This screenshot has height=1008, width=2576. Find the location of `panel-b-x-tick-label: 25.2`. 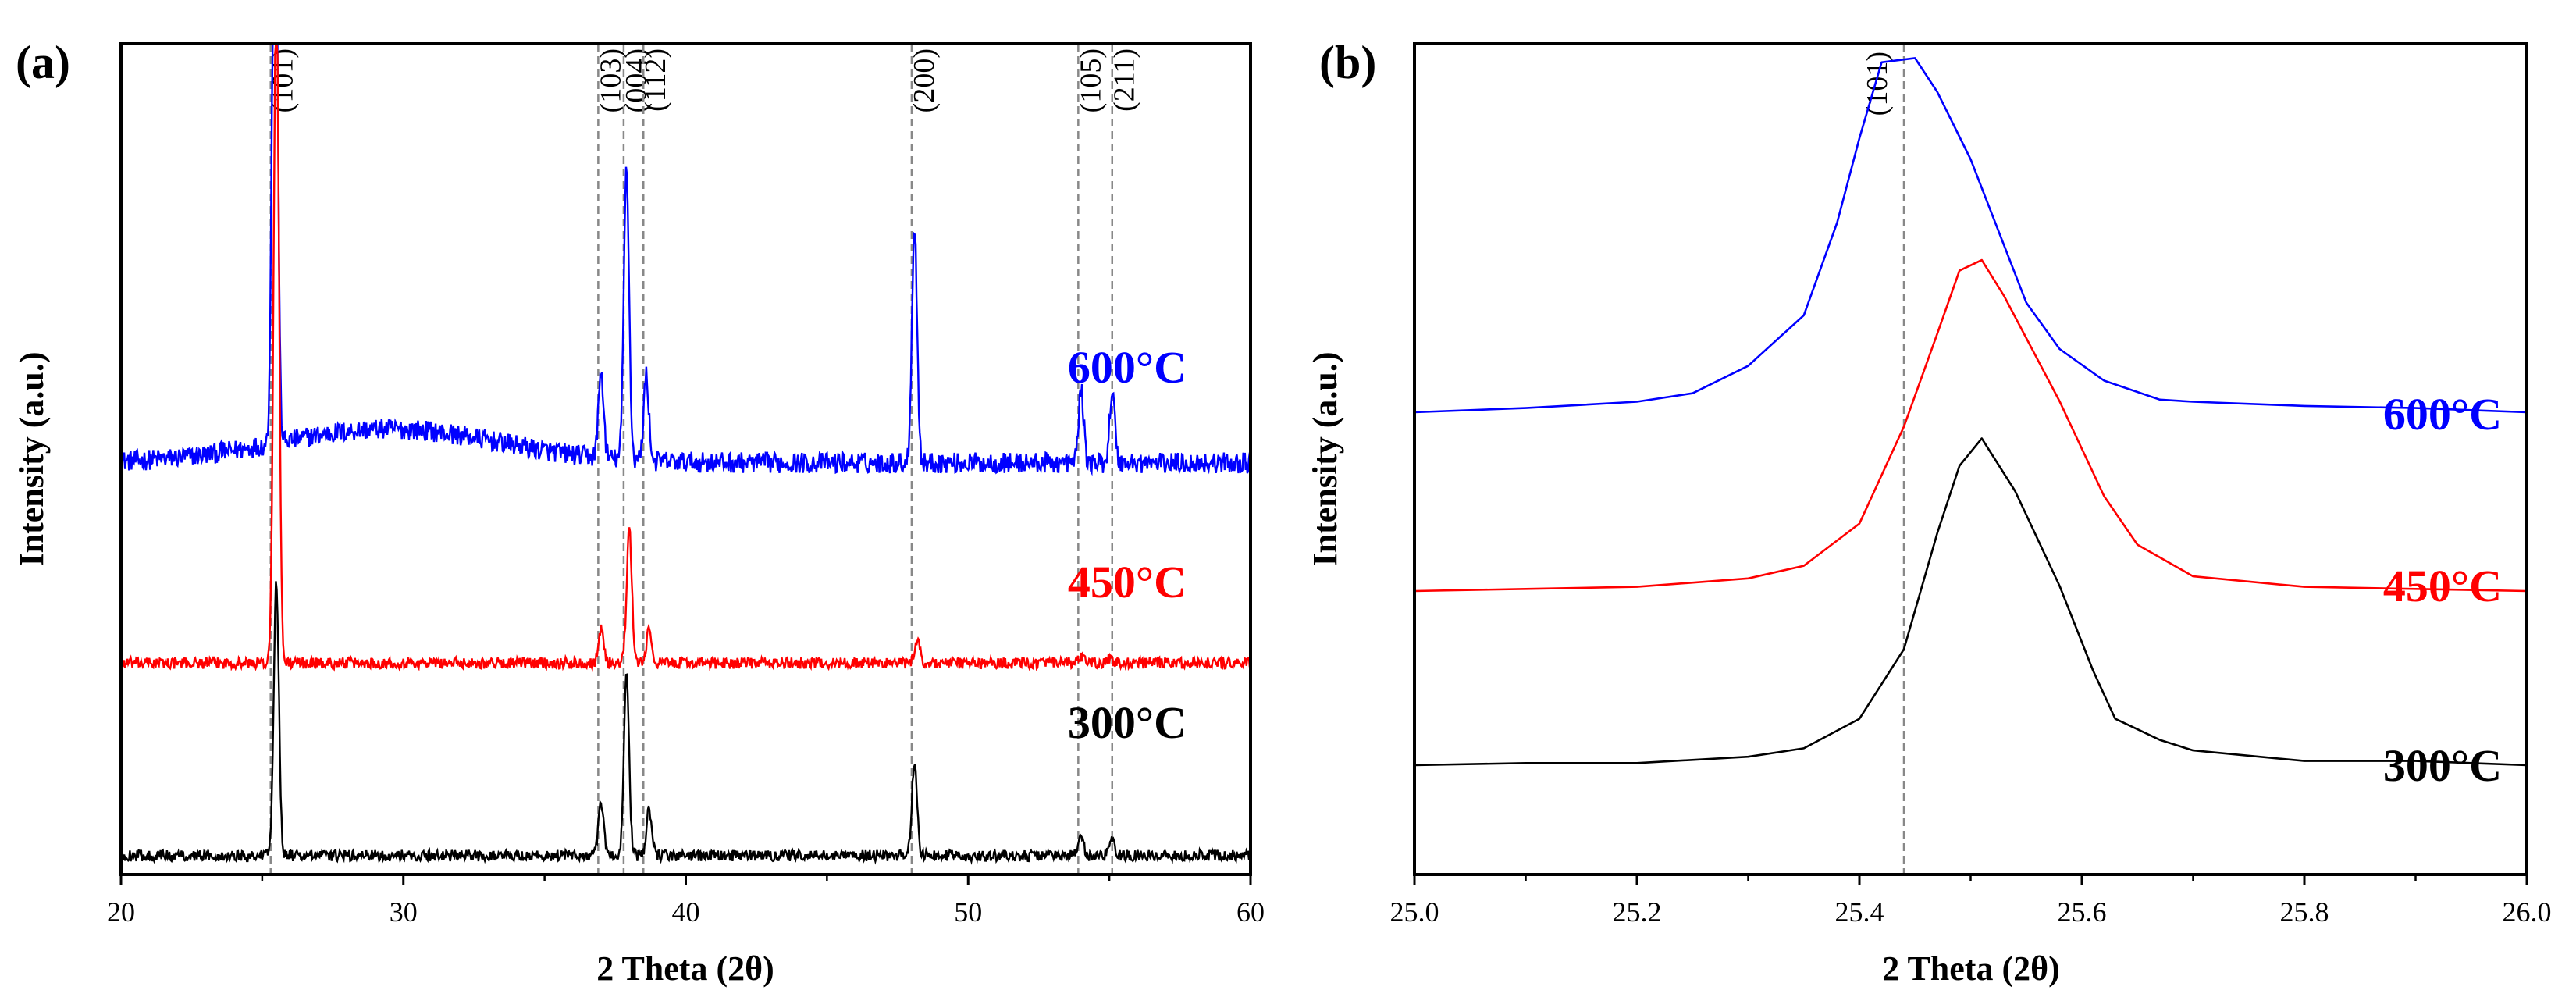

panel-b-x-tick-label: 25.2 is located at coordinates (1637, 912).